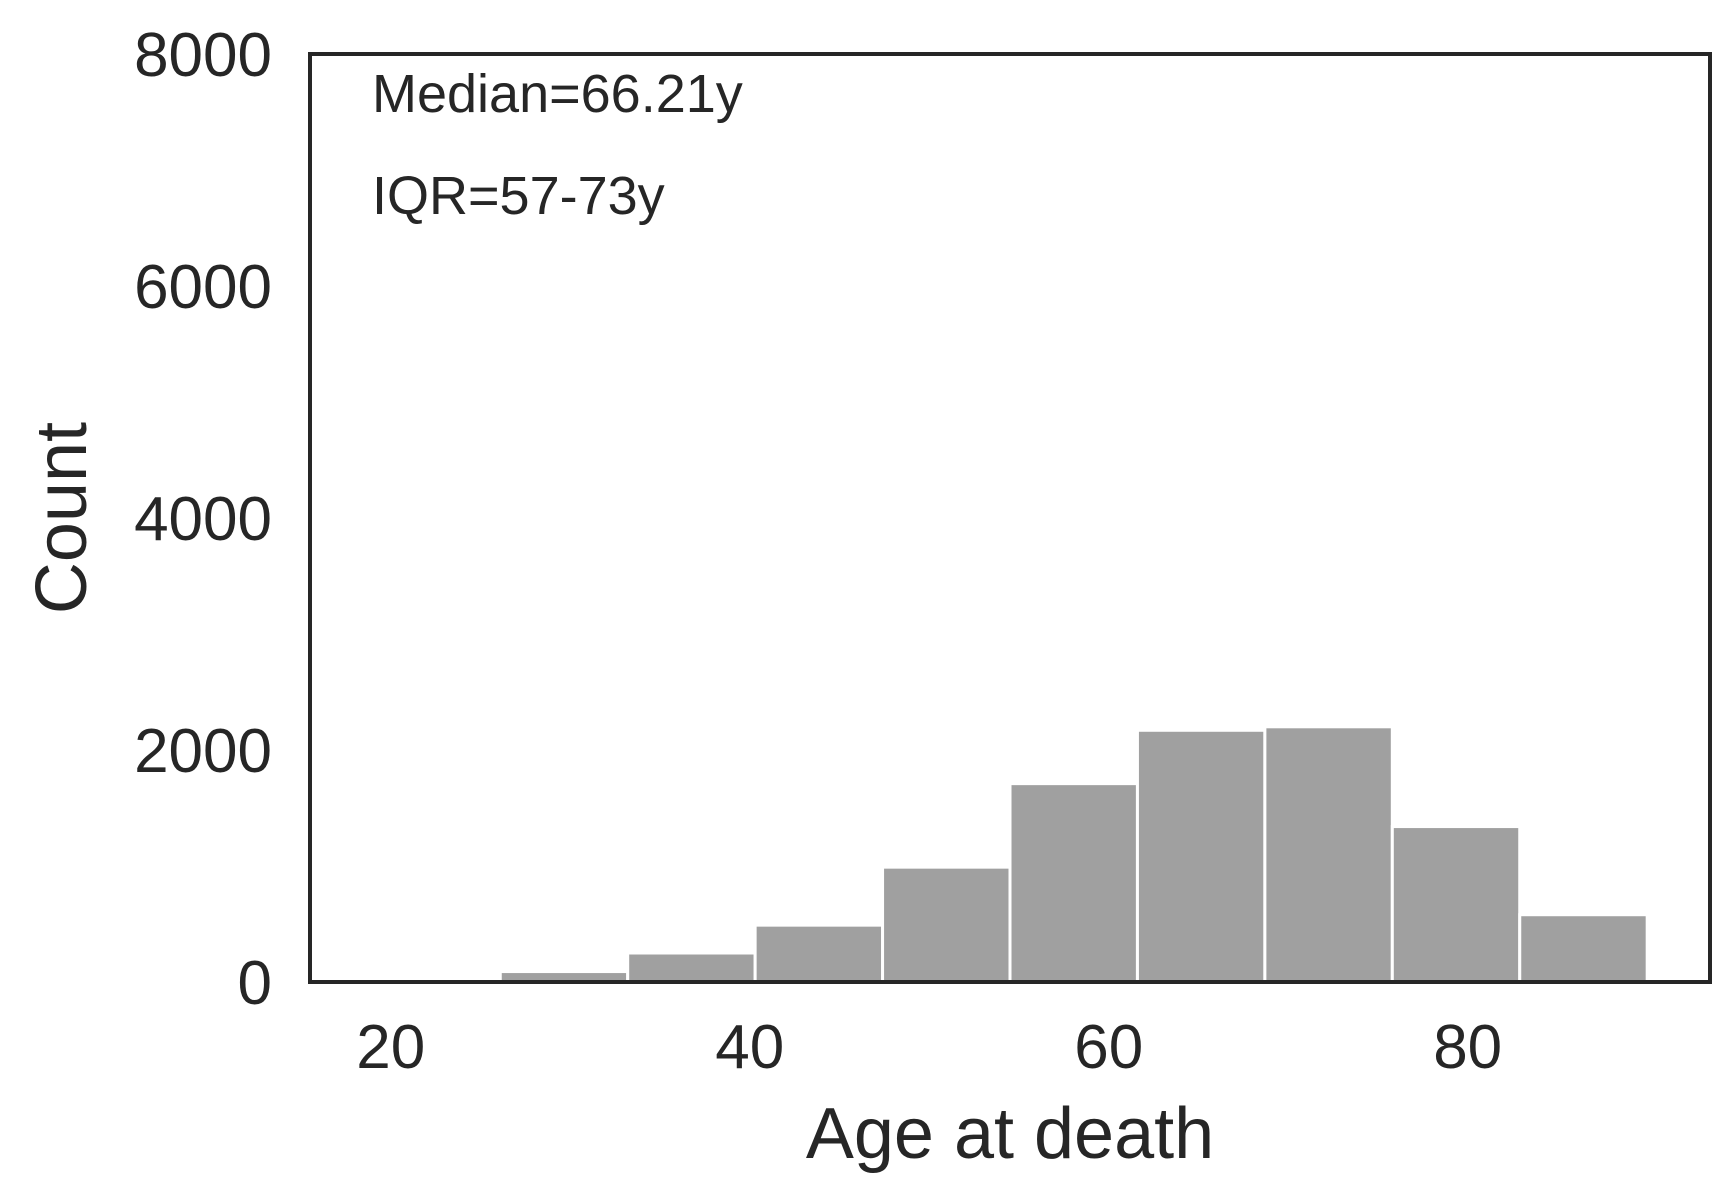 This screenshot has width=1733, height=1199. I want to click on iqr-annotation: IQR=57-73y, so click(518, 196).